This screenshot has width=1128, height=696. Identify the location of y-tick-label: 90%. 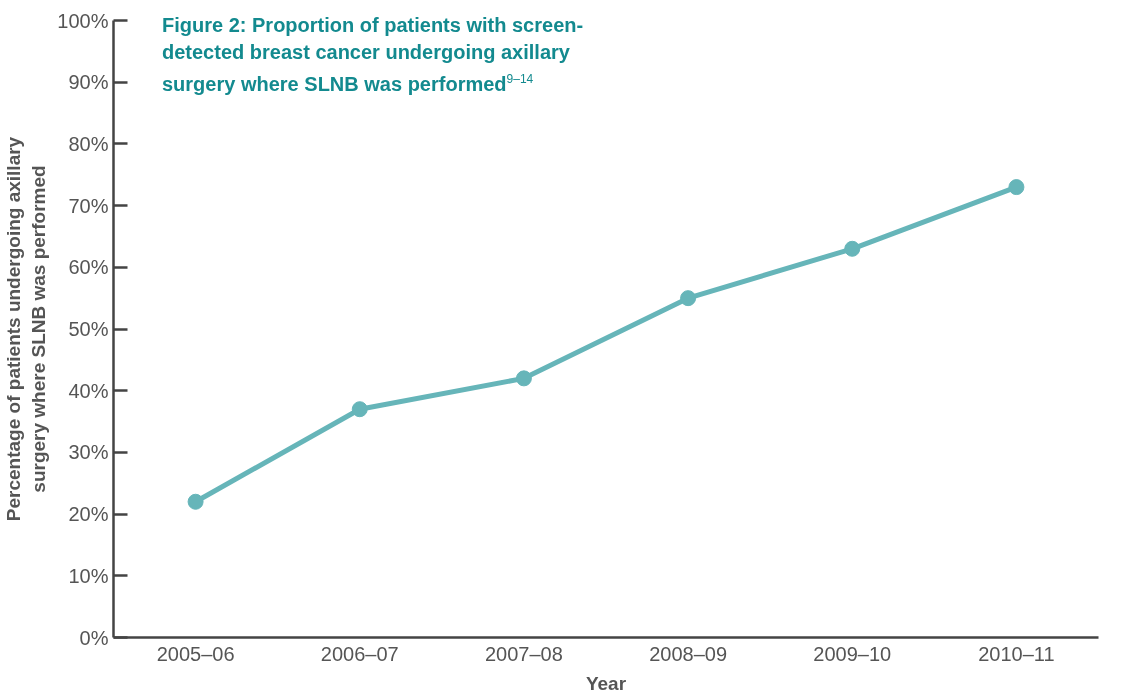
(88, 82).